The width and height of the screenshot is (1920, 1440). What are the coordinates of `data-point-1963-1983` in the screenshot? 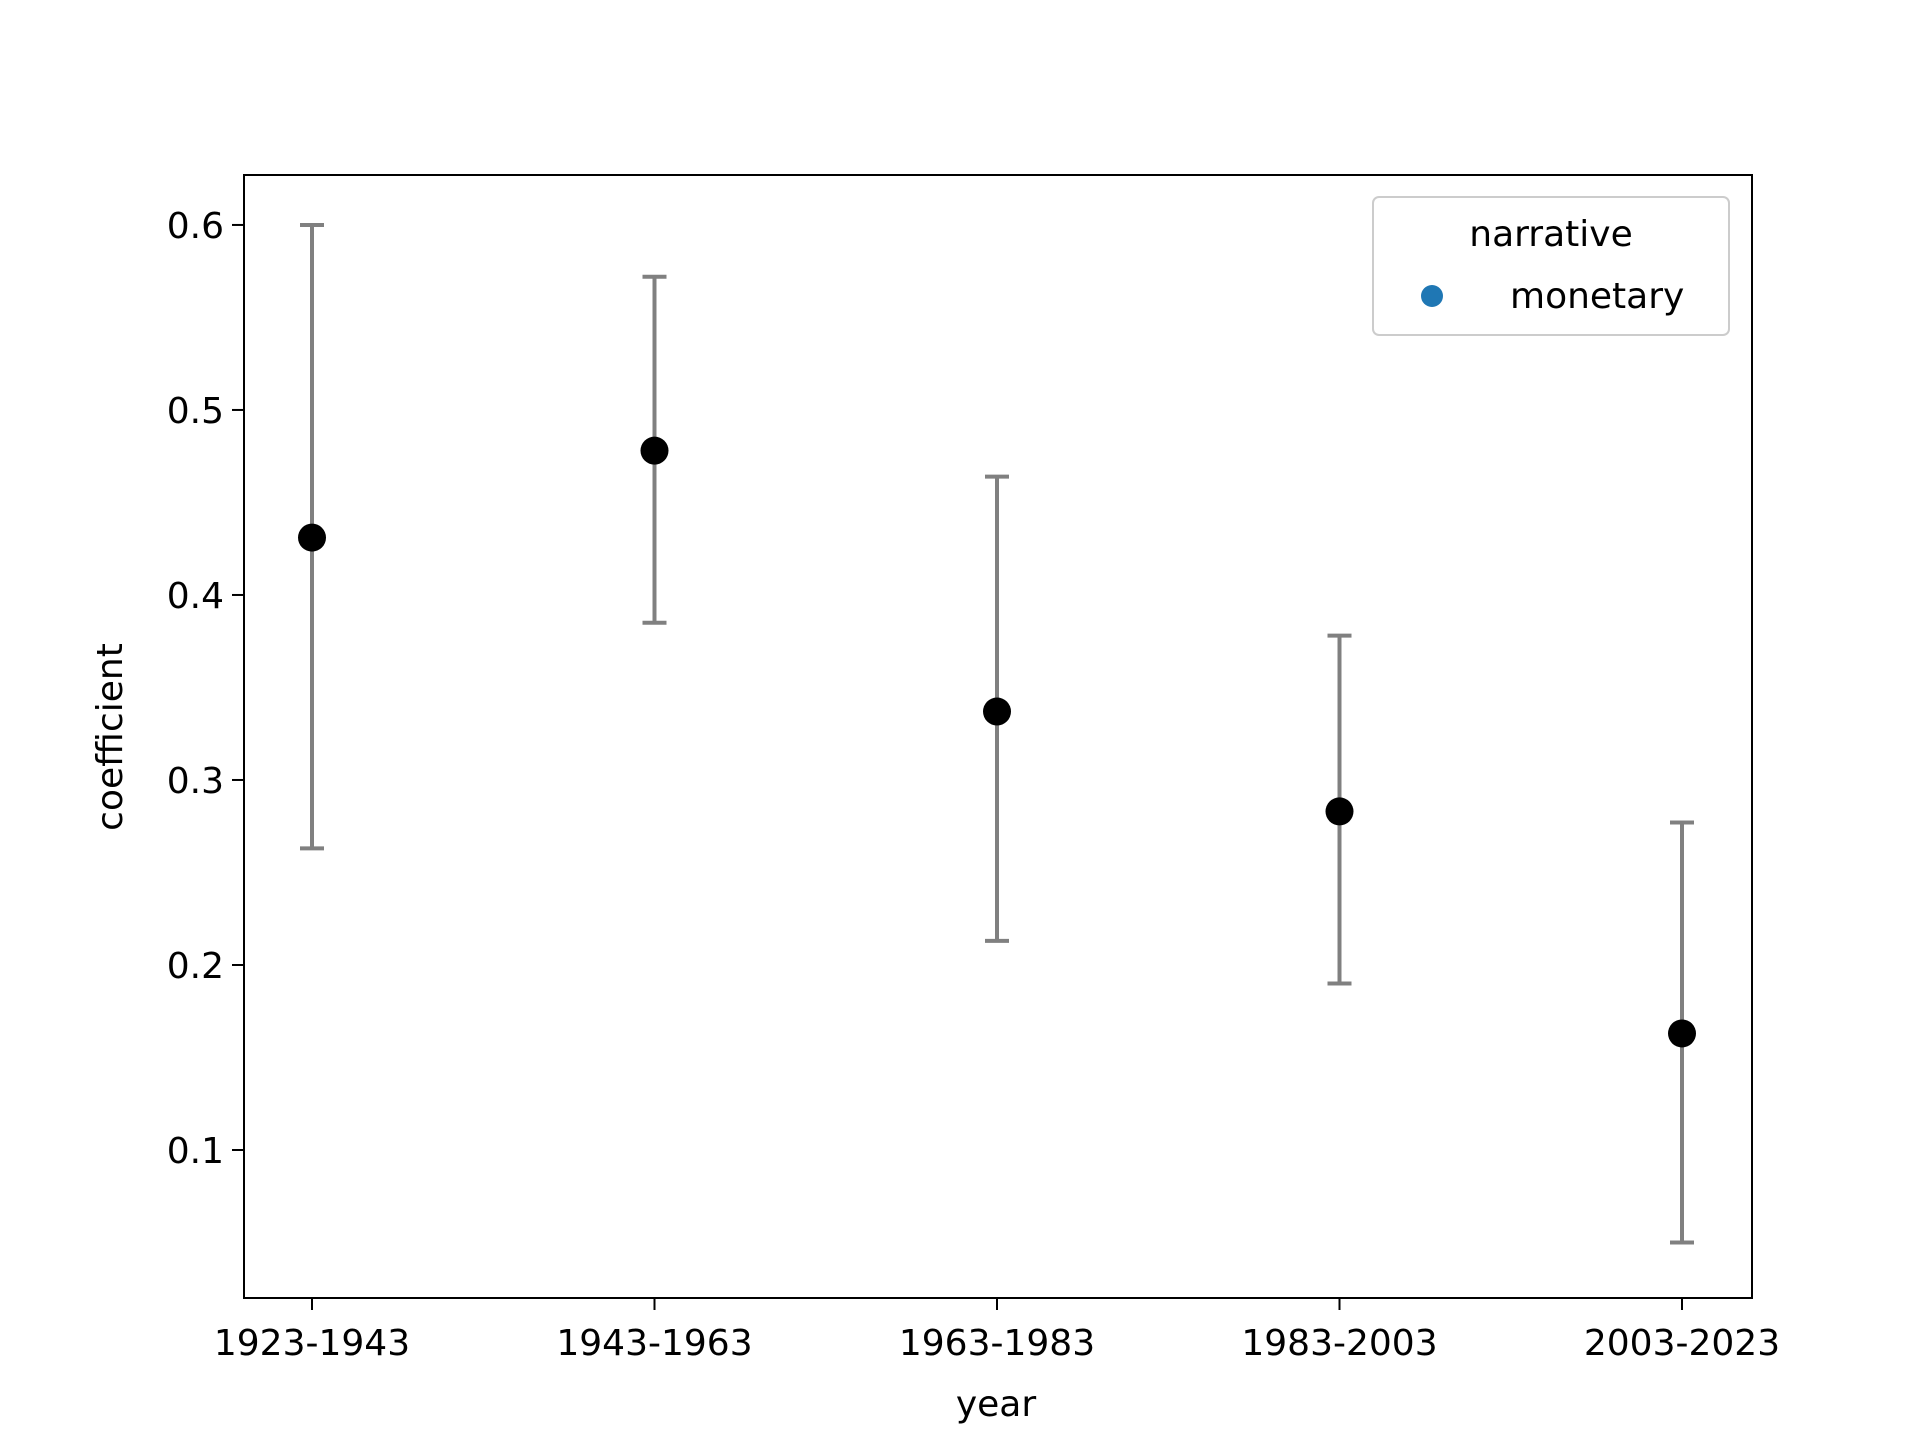 It's located at (997, 711).